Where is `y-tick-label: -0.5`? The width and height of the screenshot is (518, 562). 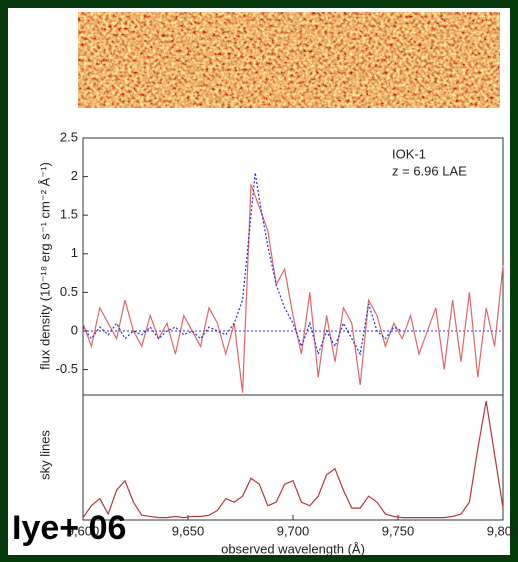
y-tick-label: -0.5 is located at coordinates (67, 368).